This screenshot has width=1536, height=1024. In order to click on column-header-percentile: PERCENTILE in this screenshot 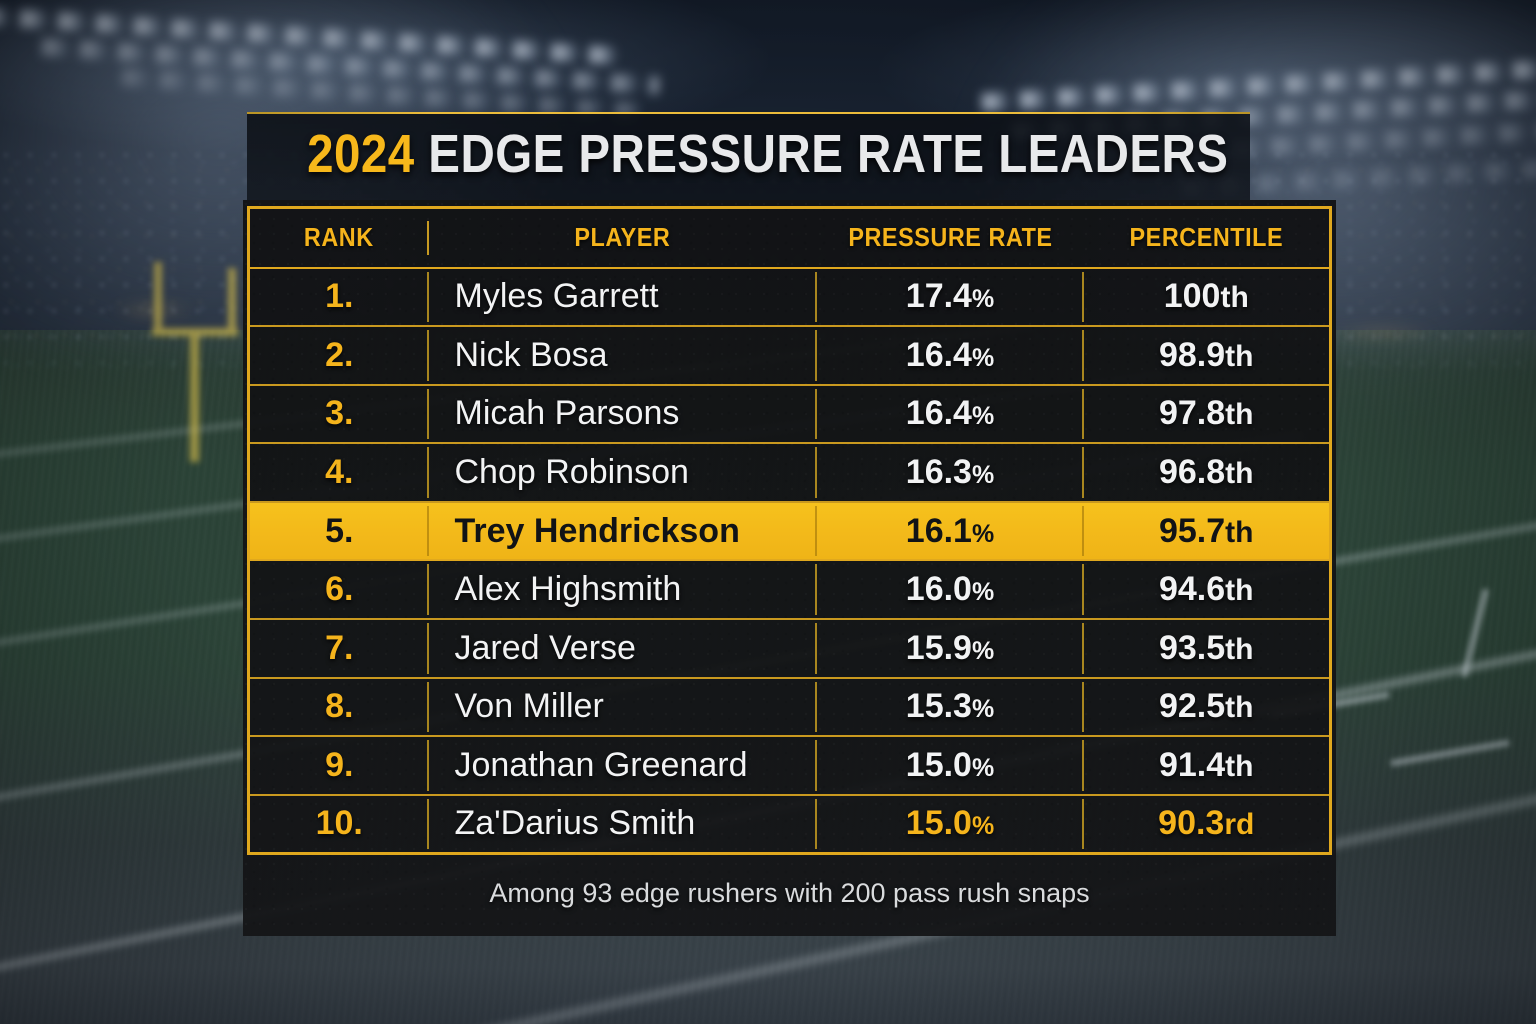, I will do `click(1207, 238)`.